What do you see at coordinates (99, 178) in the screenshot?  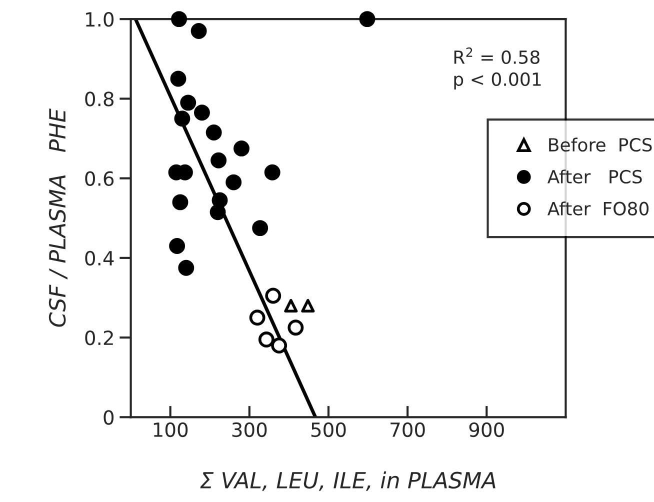 I see `y-tick-label: 0.6` at bounding box center [99, 178].